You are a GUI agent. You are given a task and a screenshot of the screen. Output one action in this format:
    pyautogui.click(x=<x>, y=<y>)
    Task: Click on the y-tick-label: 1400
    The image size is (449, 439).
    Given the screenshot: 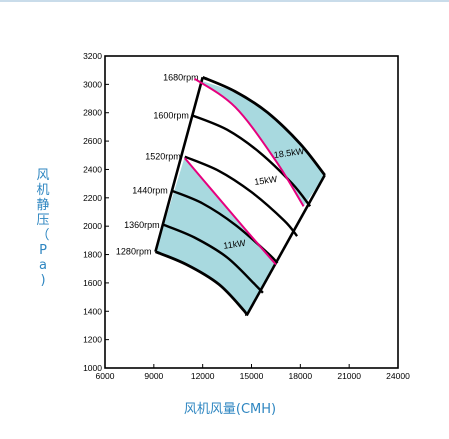 What is the action you would take?
    pyautogui.click(x=92, y=311)
    